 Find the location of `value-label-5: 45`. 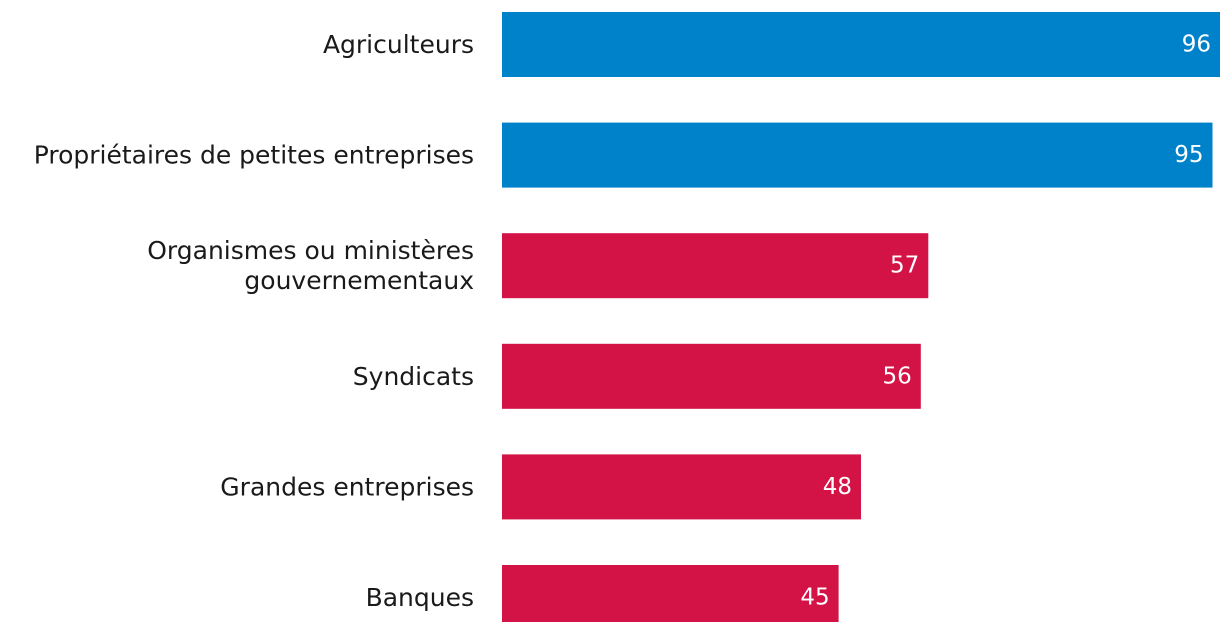

value-label-5: 45 is located at coordinates (814, 598).